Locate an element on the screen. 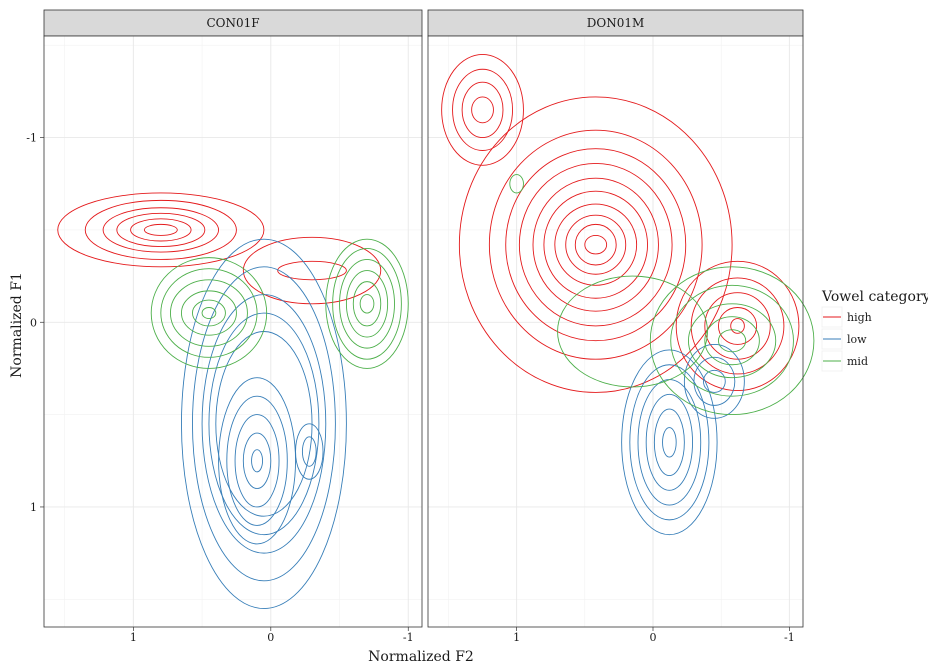 Image resolution: width=928 pixels, height=666 pixels. panel-title: CON01F is located at coordinates (232, 23).